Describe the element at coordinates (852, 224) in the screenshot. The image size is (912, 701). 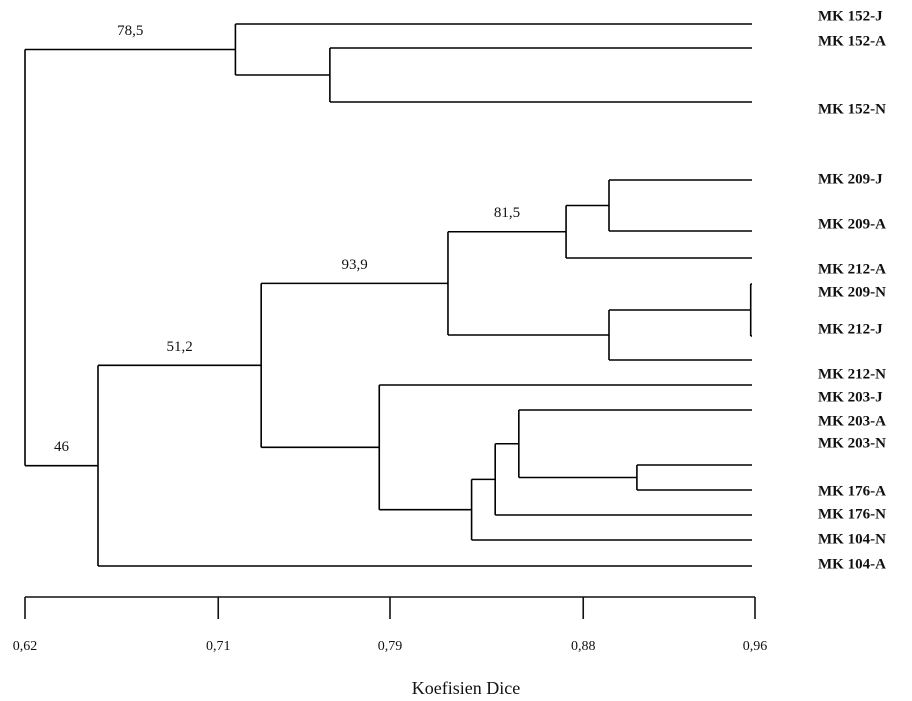
I see `leaf-label: MK 209-A` at that location.